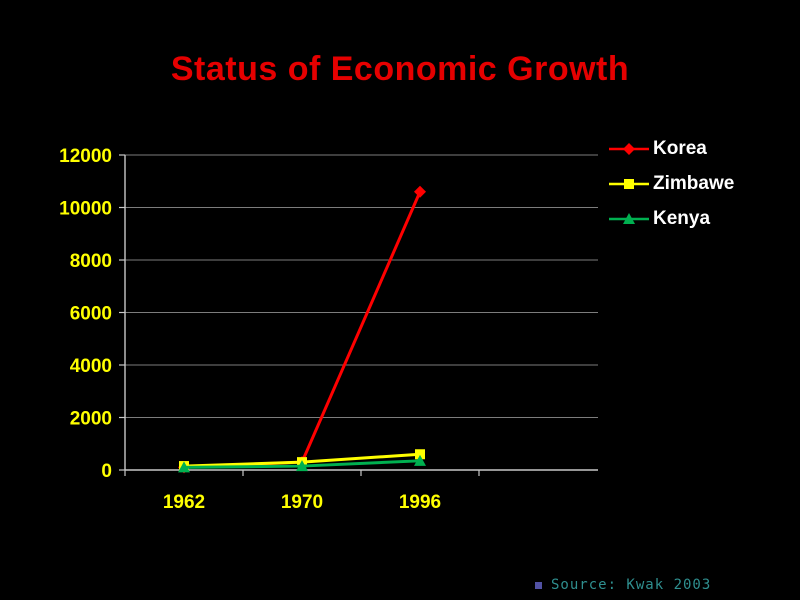 This screenshot has height=600, width=800. I want to click on x-axis-label: 1970, so click(302, 502).